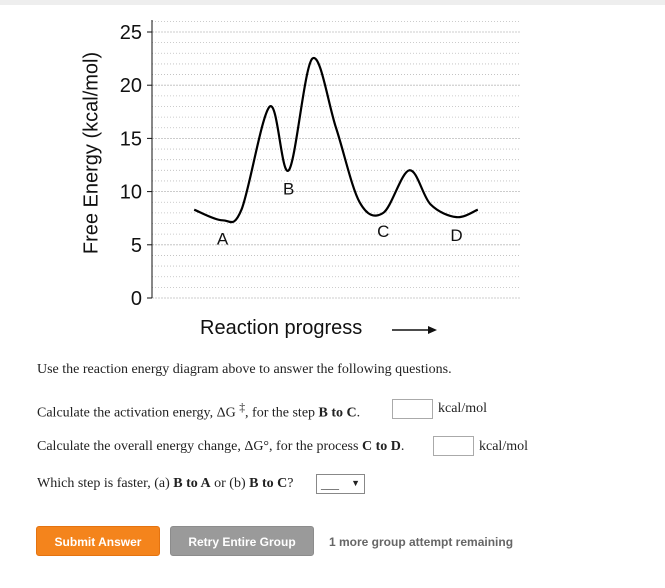  I want to click on q3-bold-b: B to C, so click(268, 483).